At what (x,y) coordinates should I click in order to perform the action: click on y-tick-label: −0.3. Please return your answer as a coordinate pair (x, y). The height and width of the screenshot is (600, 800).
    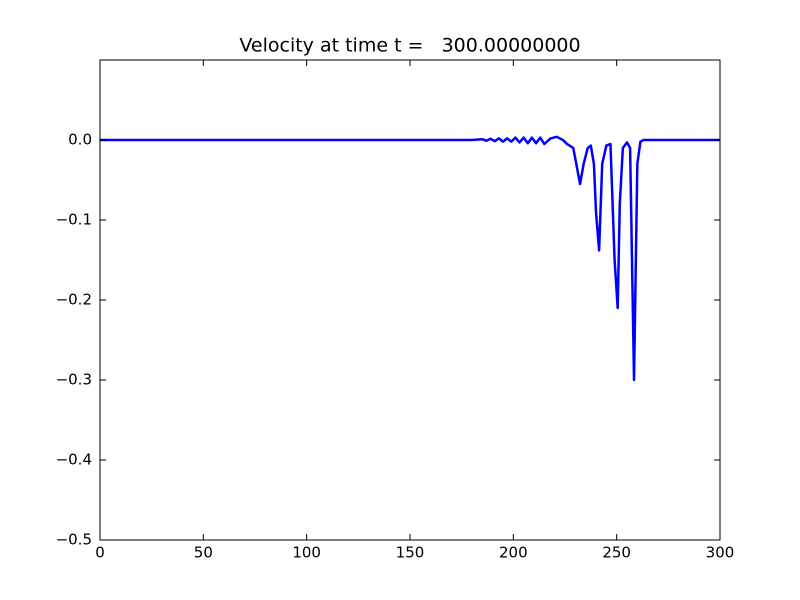
    Looking at the image, I should click on (74, 380).